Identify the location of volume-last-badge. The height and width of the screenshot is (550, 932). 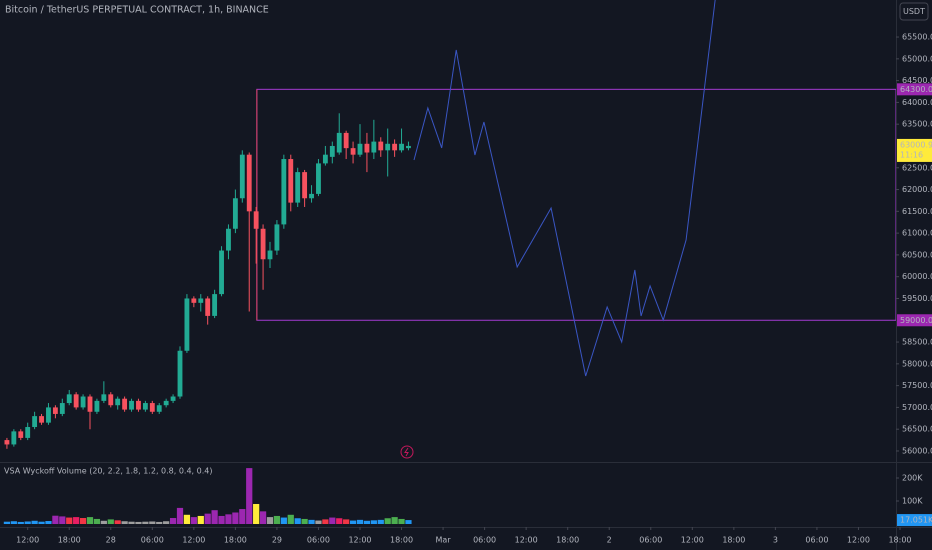
(914, 520).